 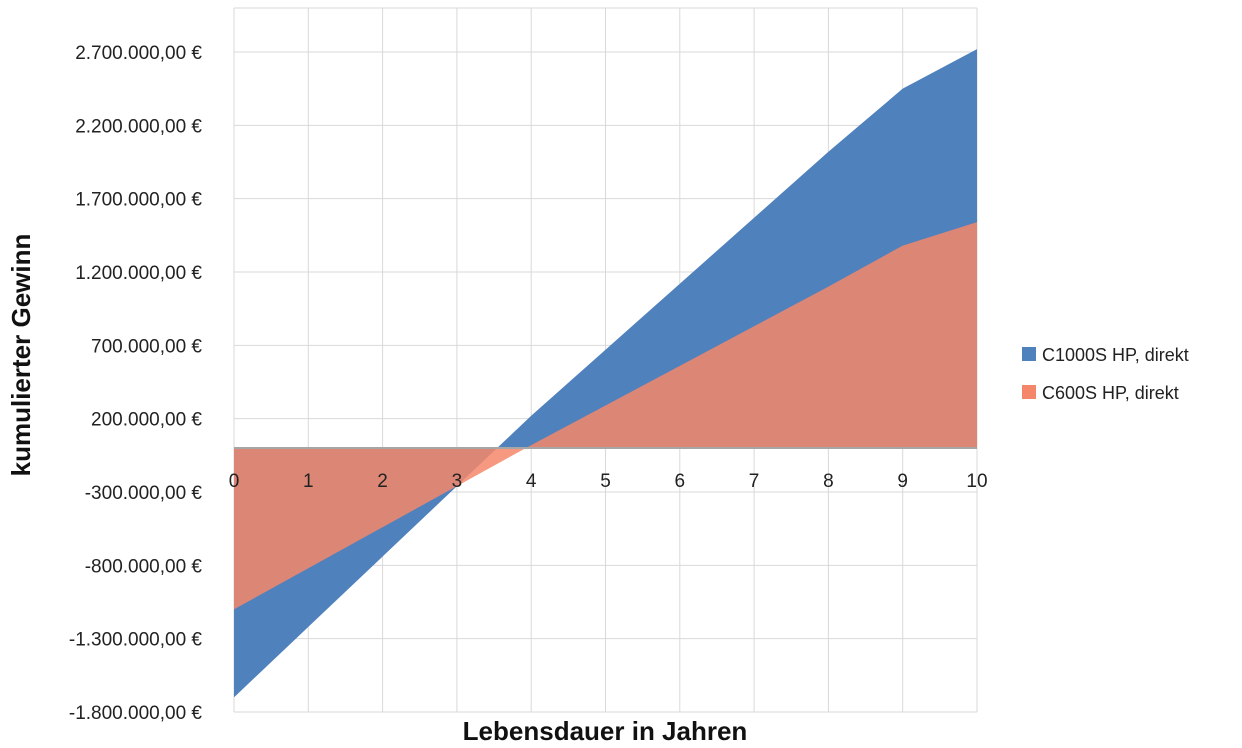 What do you see at coordinates (605, 731) in the screenshot?
I see `x-axis-title: Lebensdauer in Jahren` at bounding box center [605, 731].